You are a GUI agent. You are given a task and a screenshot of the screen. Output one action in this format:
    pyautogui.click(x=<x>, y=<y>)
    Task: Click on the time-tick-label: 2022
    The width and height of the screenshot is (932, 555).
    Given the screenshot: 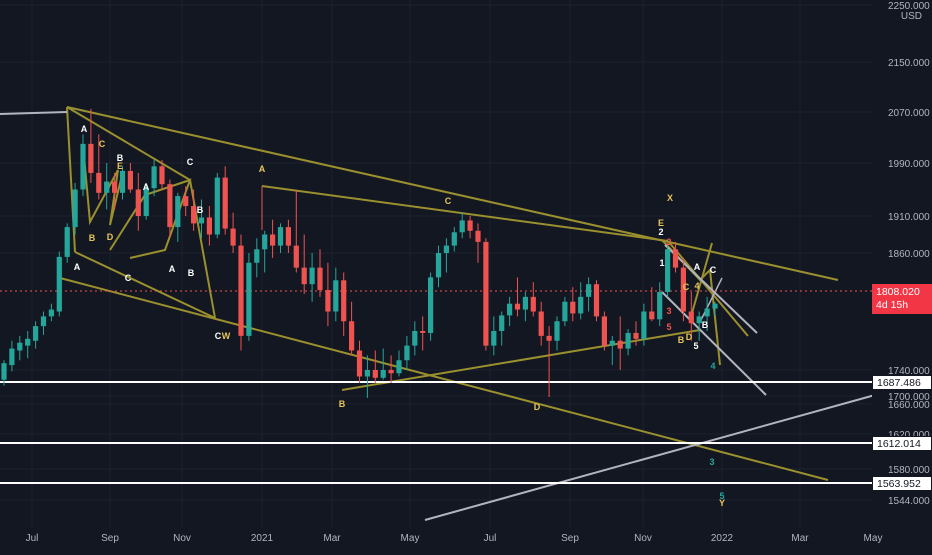 What is the action you would take?
    pyautogui.click(x=722, y=538)
    